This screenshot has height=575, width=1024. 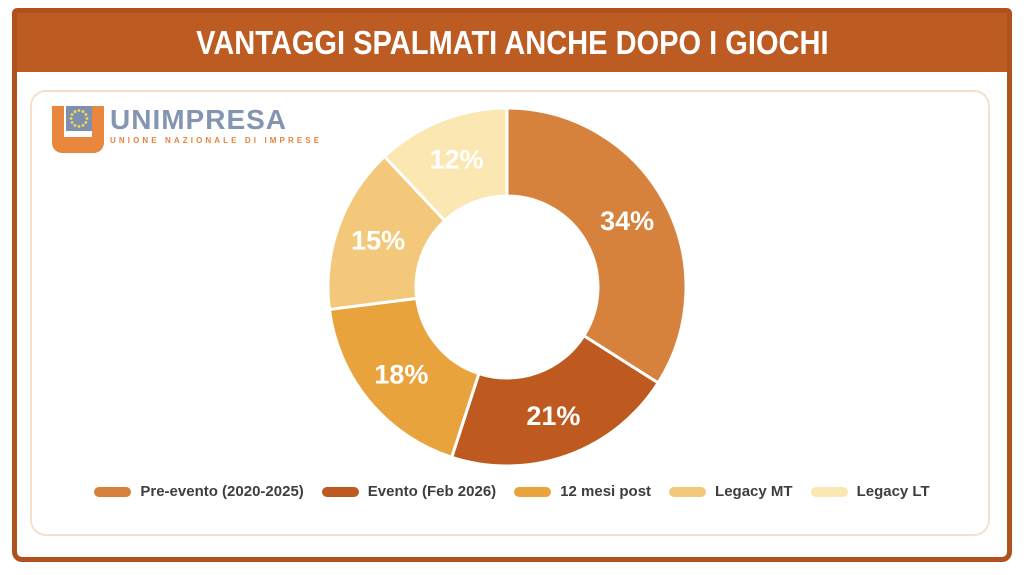 I want to click on unimpresa-logo: UNIMPRESA UNIONE NAZIONALE DI IMPRESE, so click(x=186, y=132).